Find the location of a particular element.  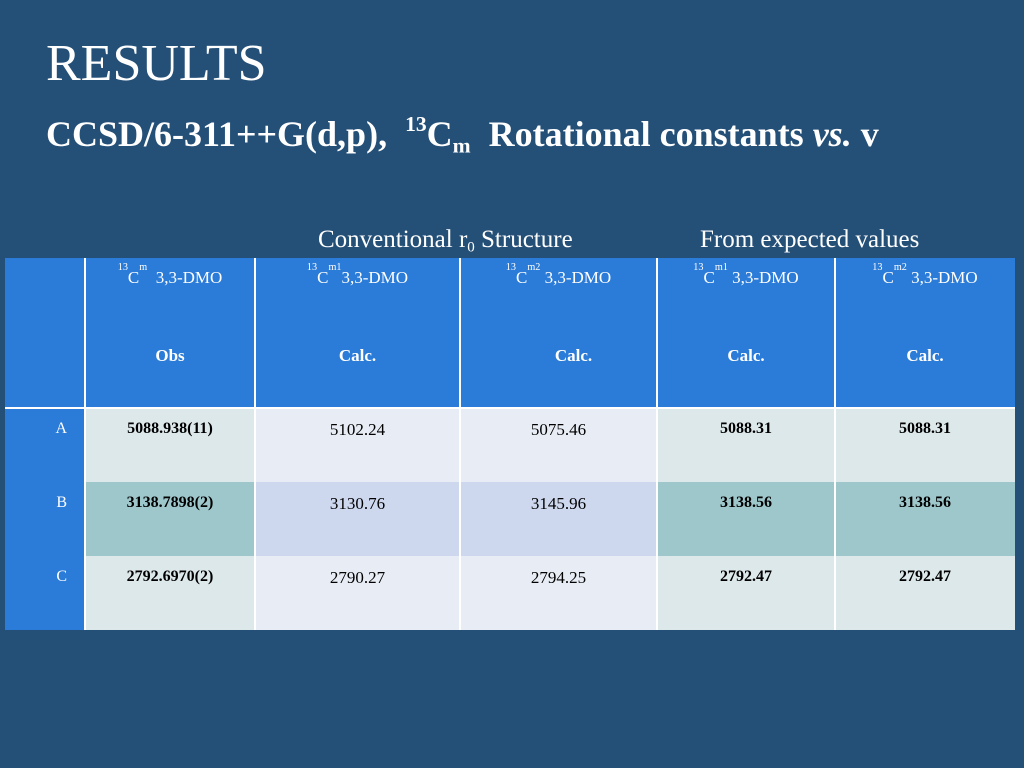

table-cell: 3130.76 is located at coordinates (357, 519).